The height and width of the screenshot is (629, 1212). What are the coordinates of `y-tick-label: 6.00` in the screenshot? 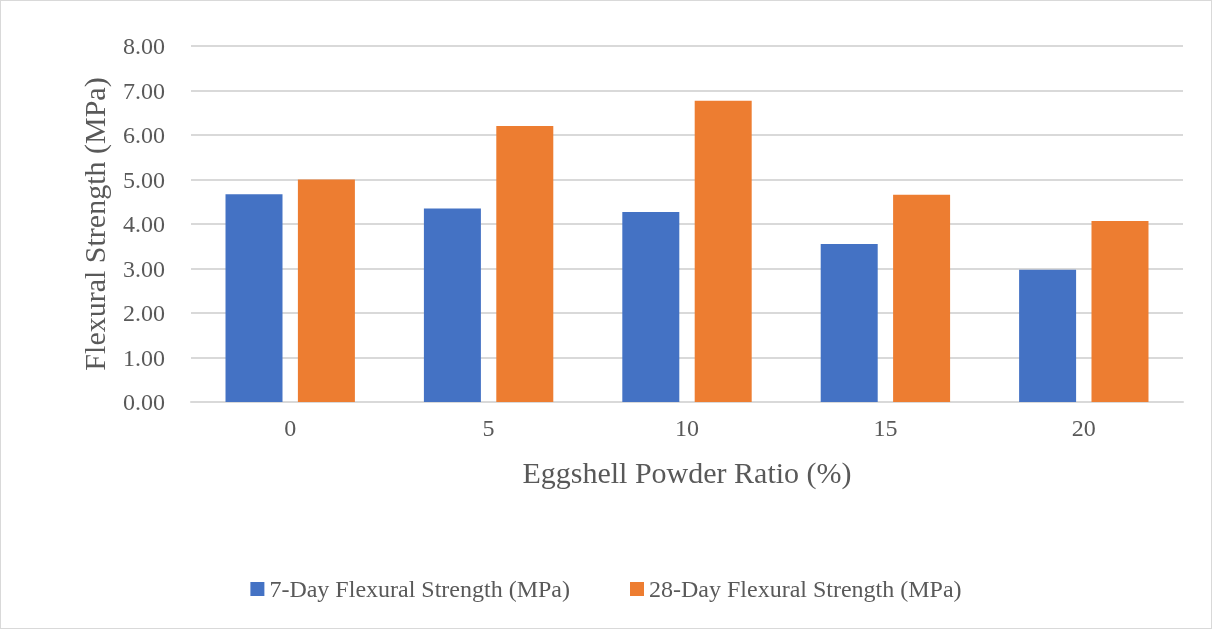 It's located at (144, 135).